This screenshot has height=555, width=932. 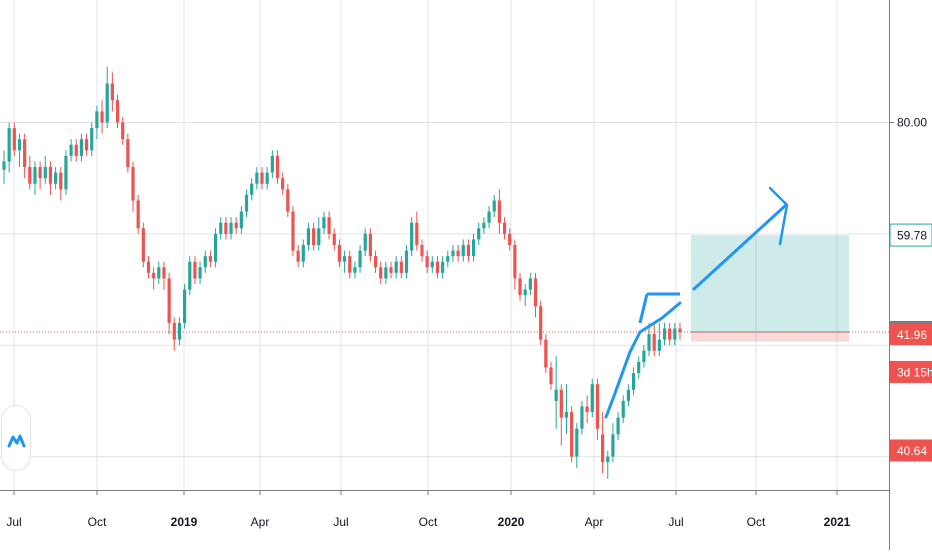 I want to click on triangle-side-line, so click(x=643, y=308).